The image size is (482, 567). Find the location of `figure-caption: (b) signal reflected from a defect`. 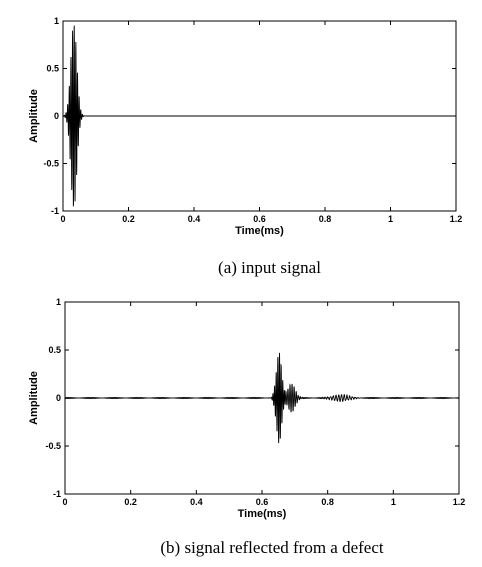

figure-caption: (b) signal reflected from a defect is located at coordinates (272, 547).